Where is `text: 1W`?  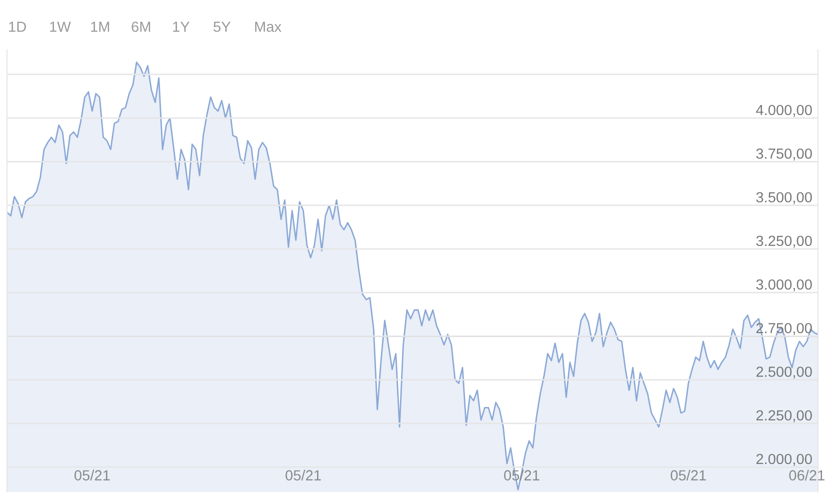 text: 1W is located at coordinates (60, 27).